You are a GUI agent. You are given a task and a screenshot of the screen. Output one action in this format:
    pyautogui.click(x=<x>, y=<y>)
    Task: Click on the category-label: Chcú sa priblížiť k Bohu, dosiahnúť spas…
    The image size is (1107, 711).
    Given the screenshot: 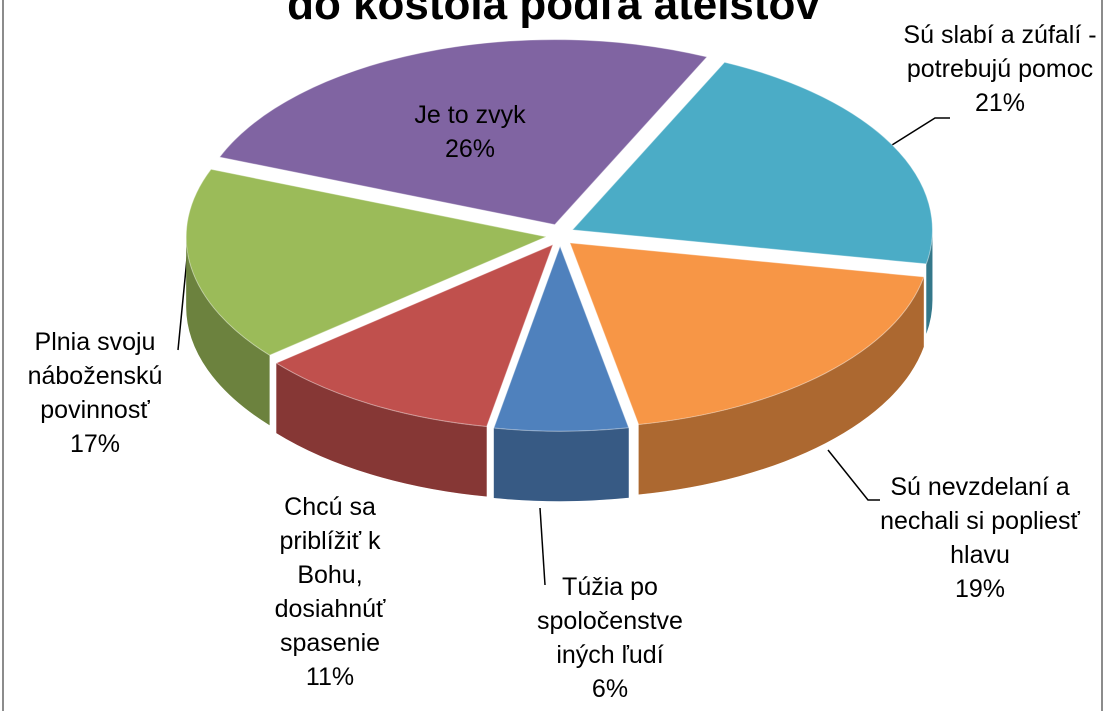 What is the action you would take?
    pyautogui.click(x=330, y=575)
    